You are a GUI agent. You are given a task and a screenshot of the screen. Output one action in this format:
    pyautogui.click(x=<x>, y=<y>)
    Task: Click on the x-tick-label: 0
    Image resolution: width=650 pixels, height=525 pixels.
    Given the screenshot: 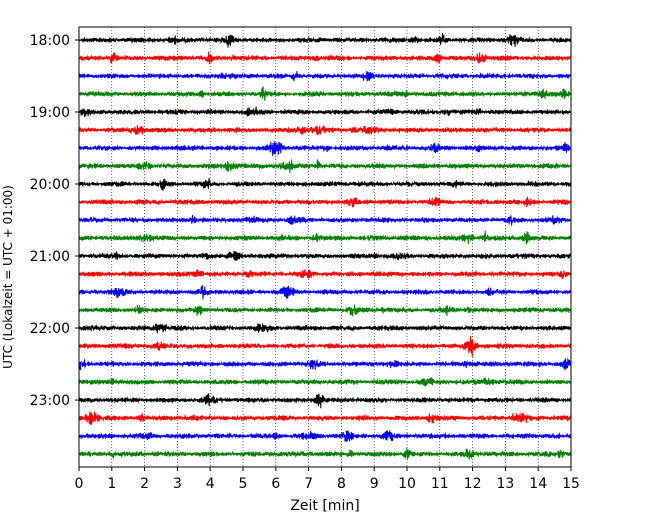 What is the action you would take?
    pyautogui.click(x=79, y=484)
    